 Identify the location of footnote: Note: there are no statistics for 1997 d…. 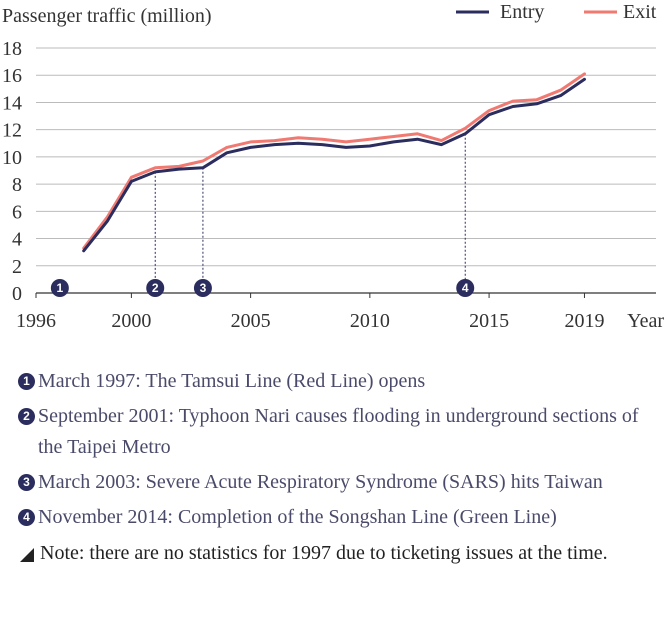
(342, 553).